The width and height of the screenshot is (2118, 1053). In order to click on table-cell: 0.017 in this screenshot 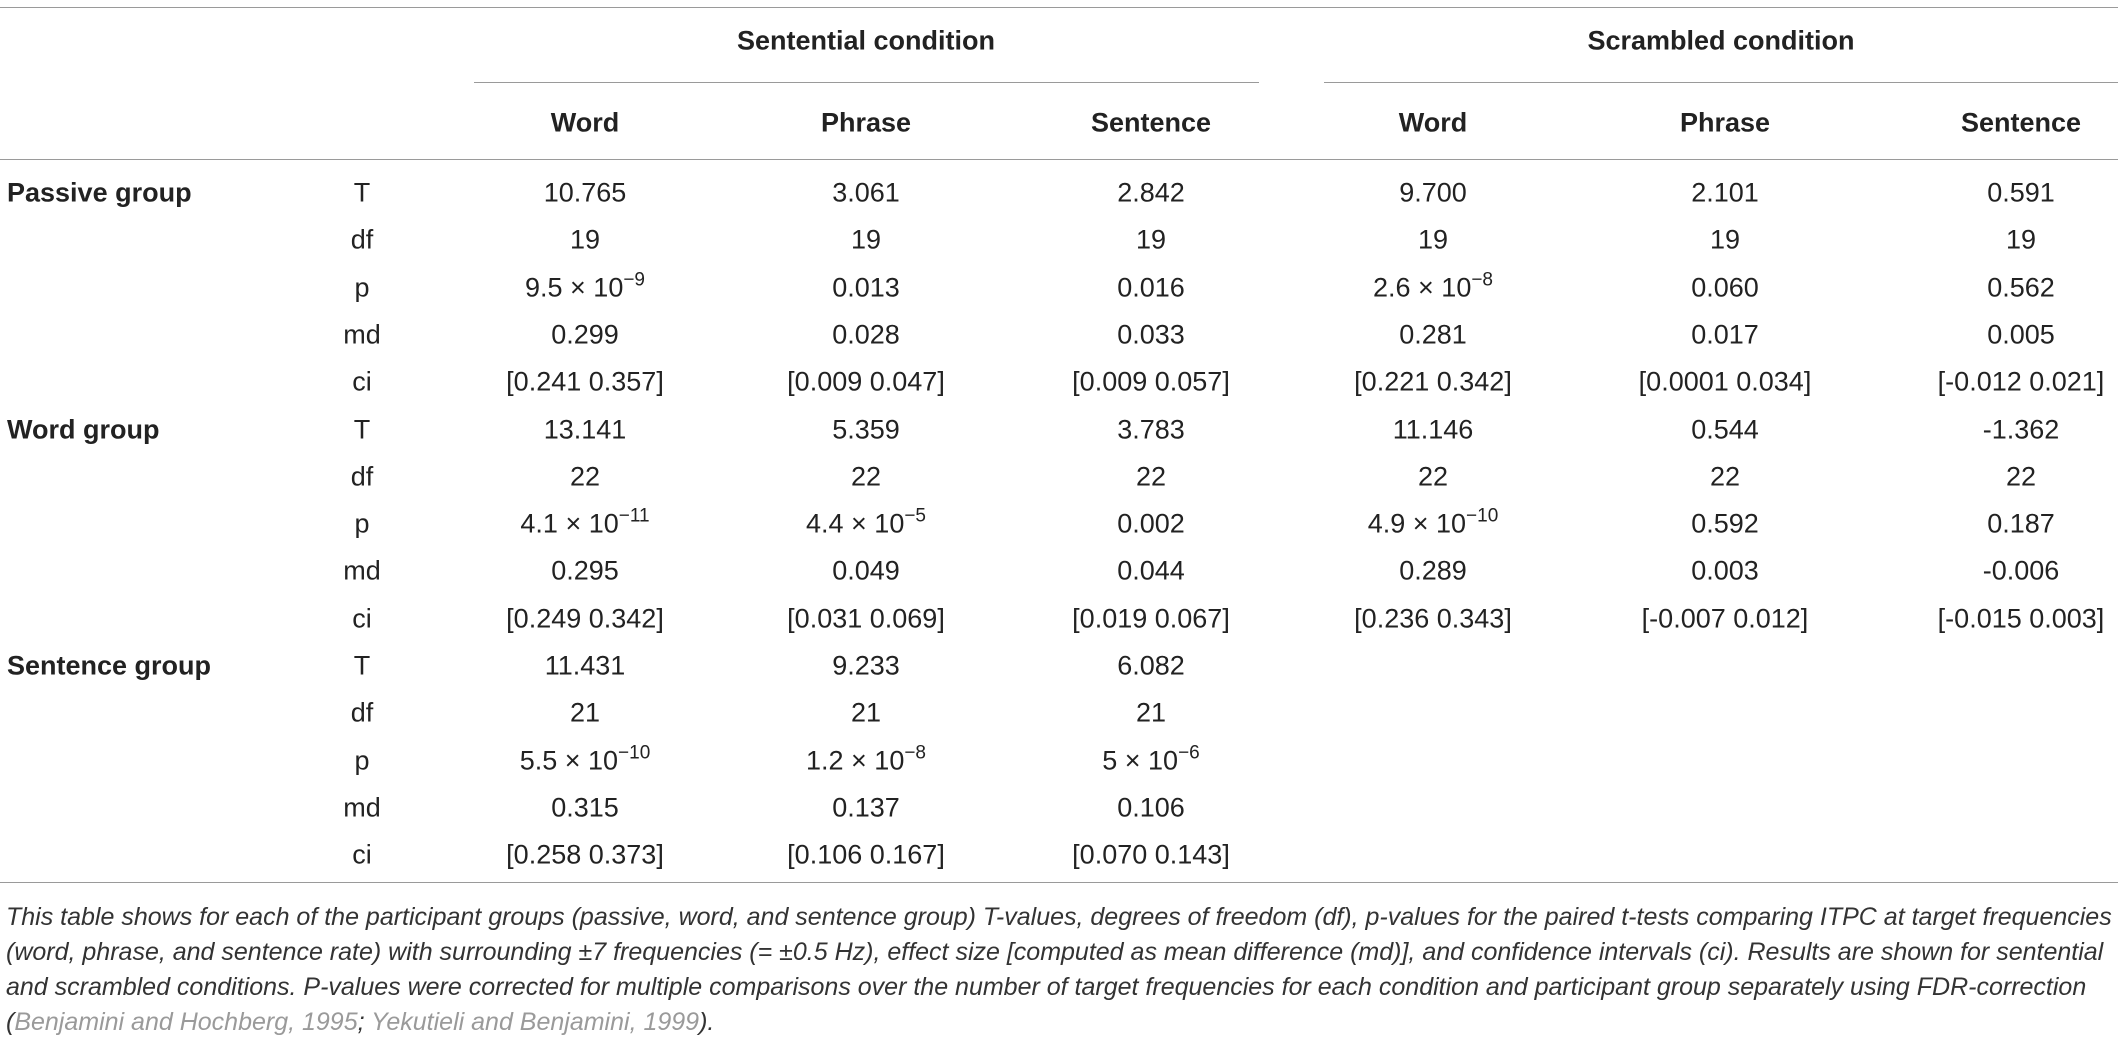, I will do `click(1725, 334)`.